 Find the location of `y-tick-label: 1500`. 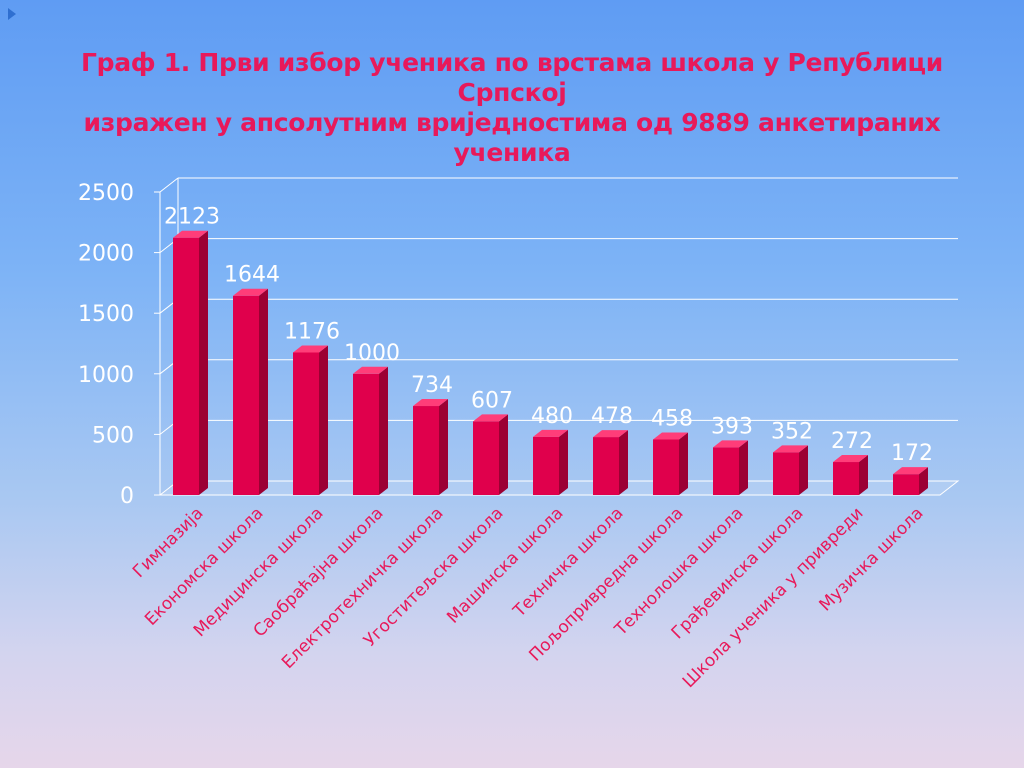

y-tick-label: 1500 is located at coordinates (106, 314).